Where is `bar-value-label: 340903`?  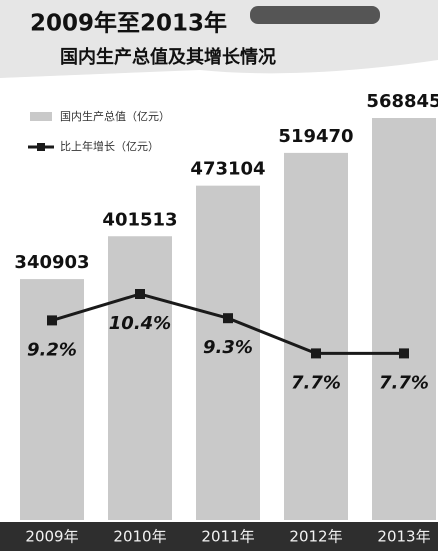 bar-value-label: 340903 is located at coordinates (51, 262).